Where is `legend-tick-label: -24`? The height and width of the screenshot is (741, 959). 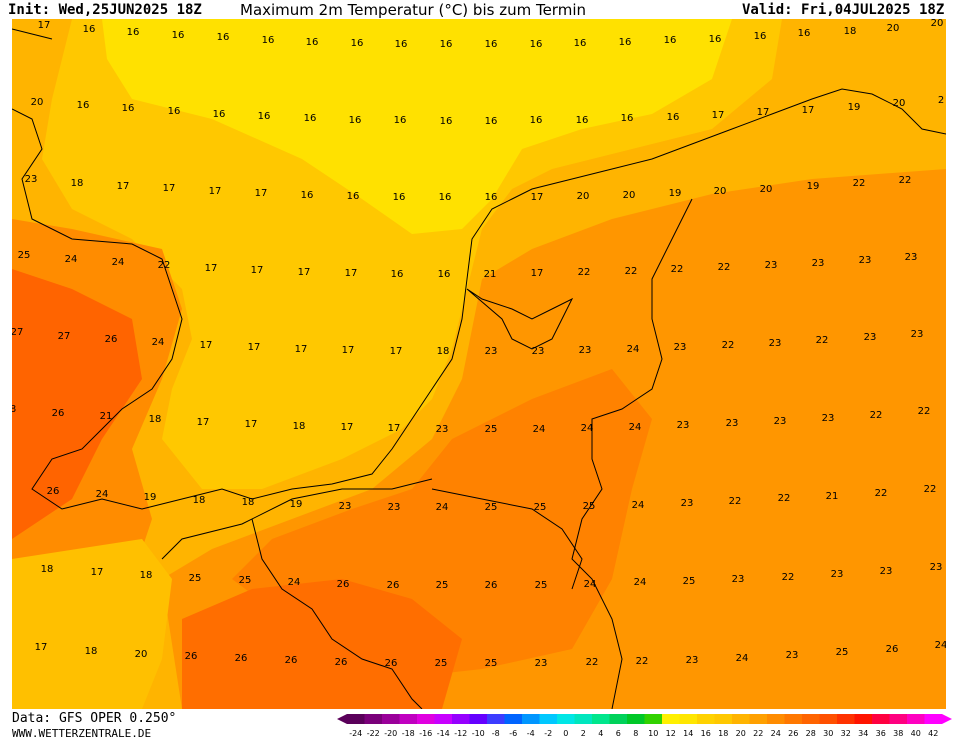
legend-tick-label: -24 is located at coordinates (355, 733).